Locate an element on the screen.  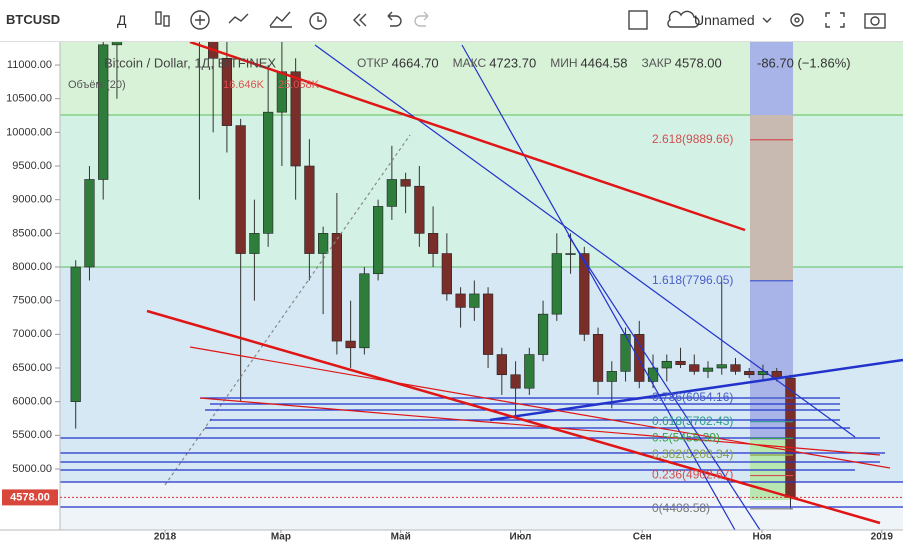
layout-name: Unnamed is located at coordinates (724, 20).